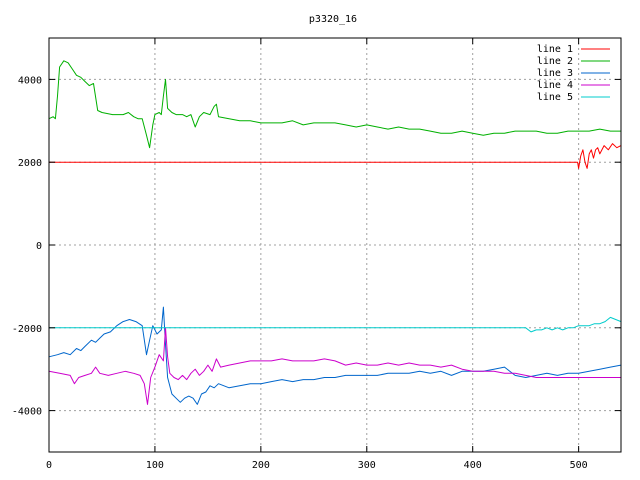 The height and width of the screenshot is (480, 640). Describe the element at coordinates (555, 61) in the screenshot. I see `legend-label-2: line 2` at that location.